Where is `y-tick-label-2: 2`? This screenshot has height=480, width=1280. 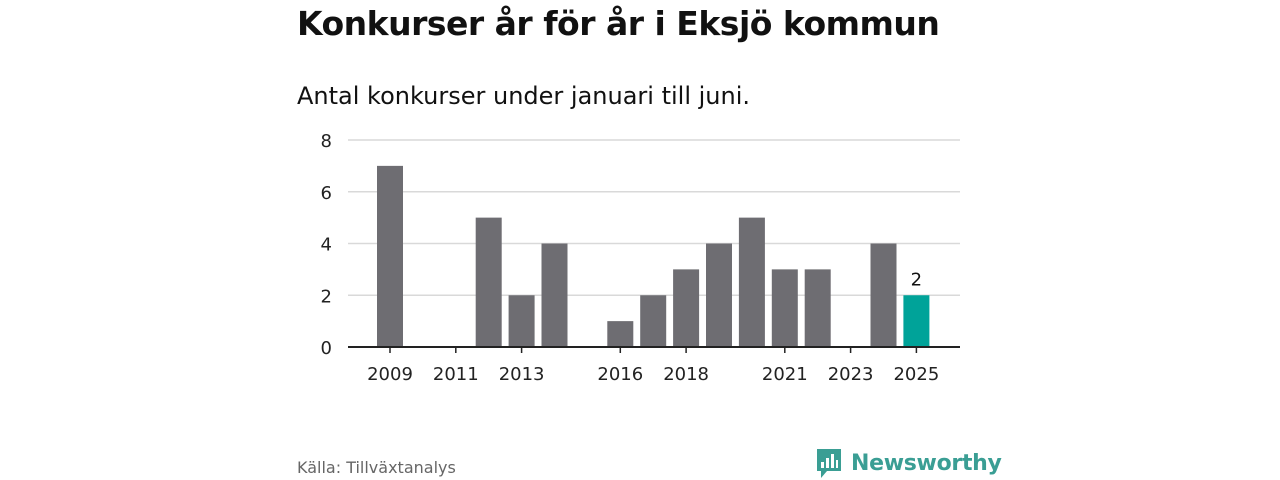 y-tick-label-2: 2 is located at coordinates (326, 296).